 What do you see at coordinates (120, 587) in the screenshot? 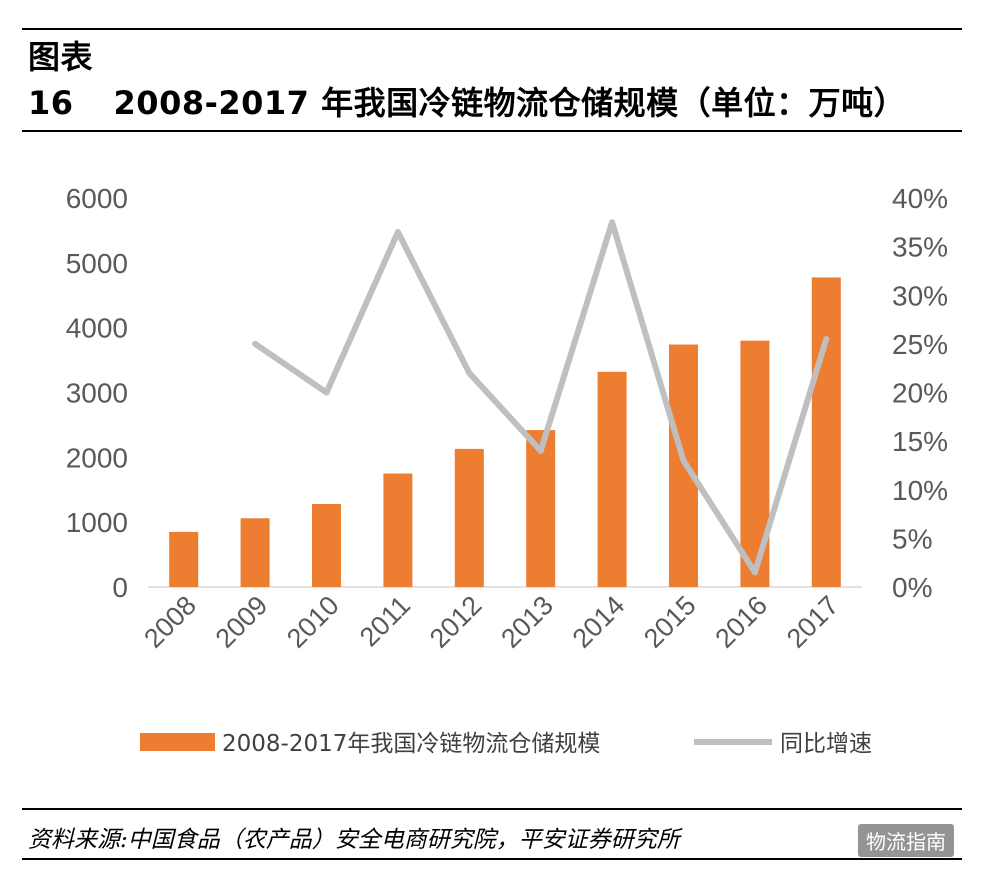
I see `y-left-tick-label: 0` at bounding box center [120, 587].